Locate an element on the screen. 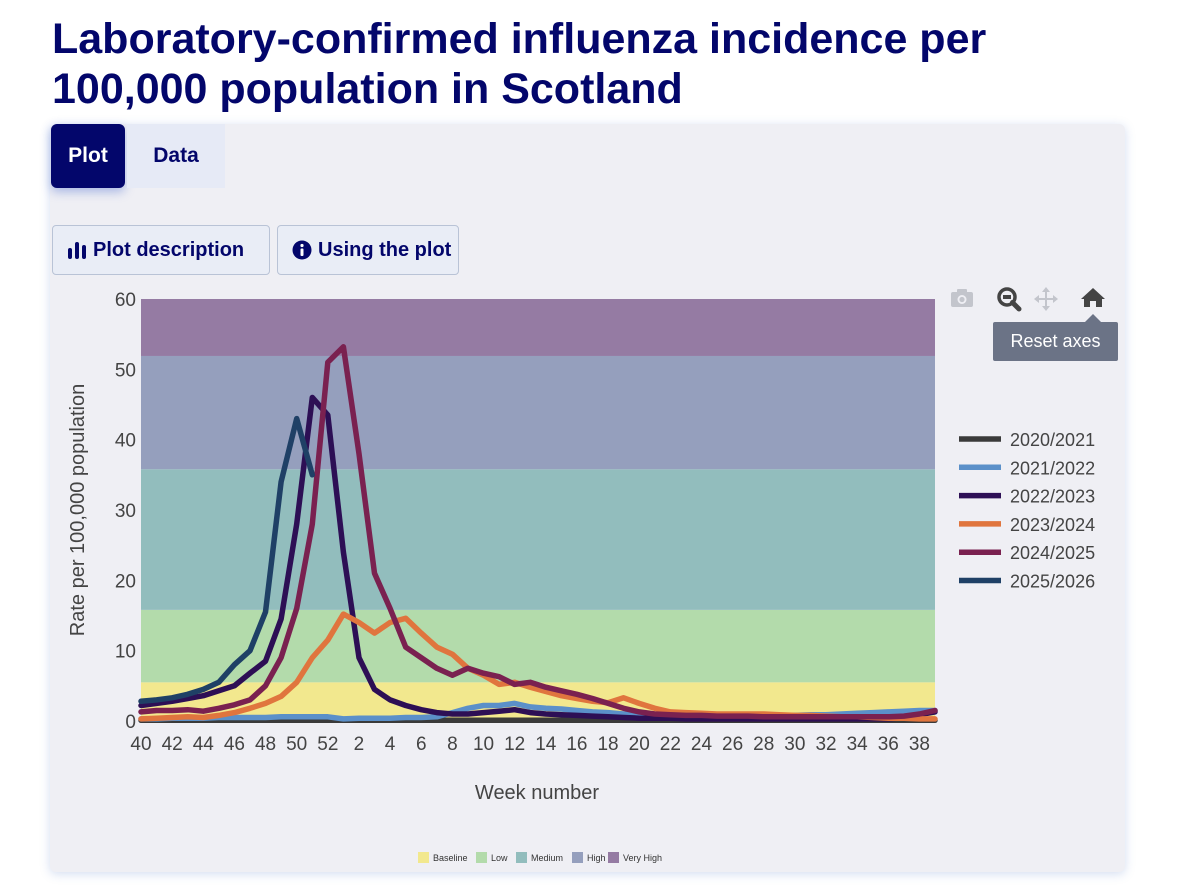  pan-icon is located at coordinates (1046, 299).